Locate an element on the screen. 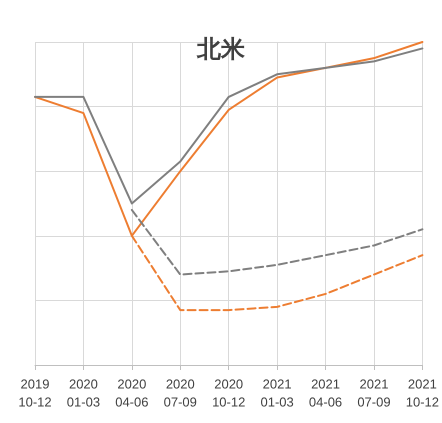 Image resolution: width=442 pixels, height=423 pixels. chart-title: 北米 is located at coordinates (221, 49).